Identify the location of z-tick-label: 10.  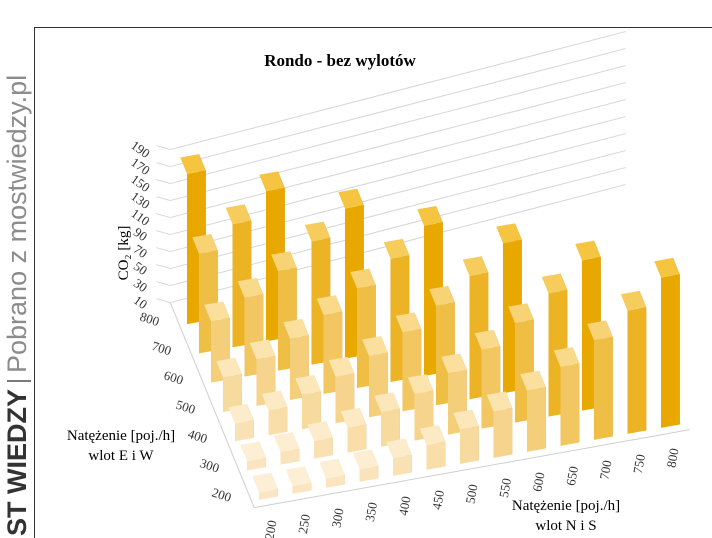
(140, 302).